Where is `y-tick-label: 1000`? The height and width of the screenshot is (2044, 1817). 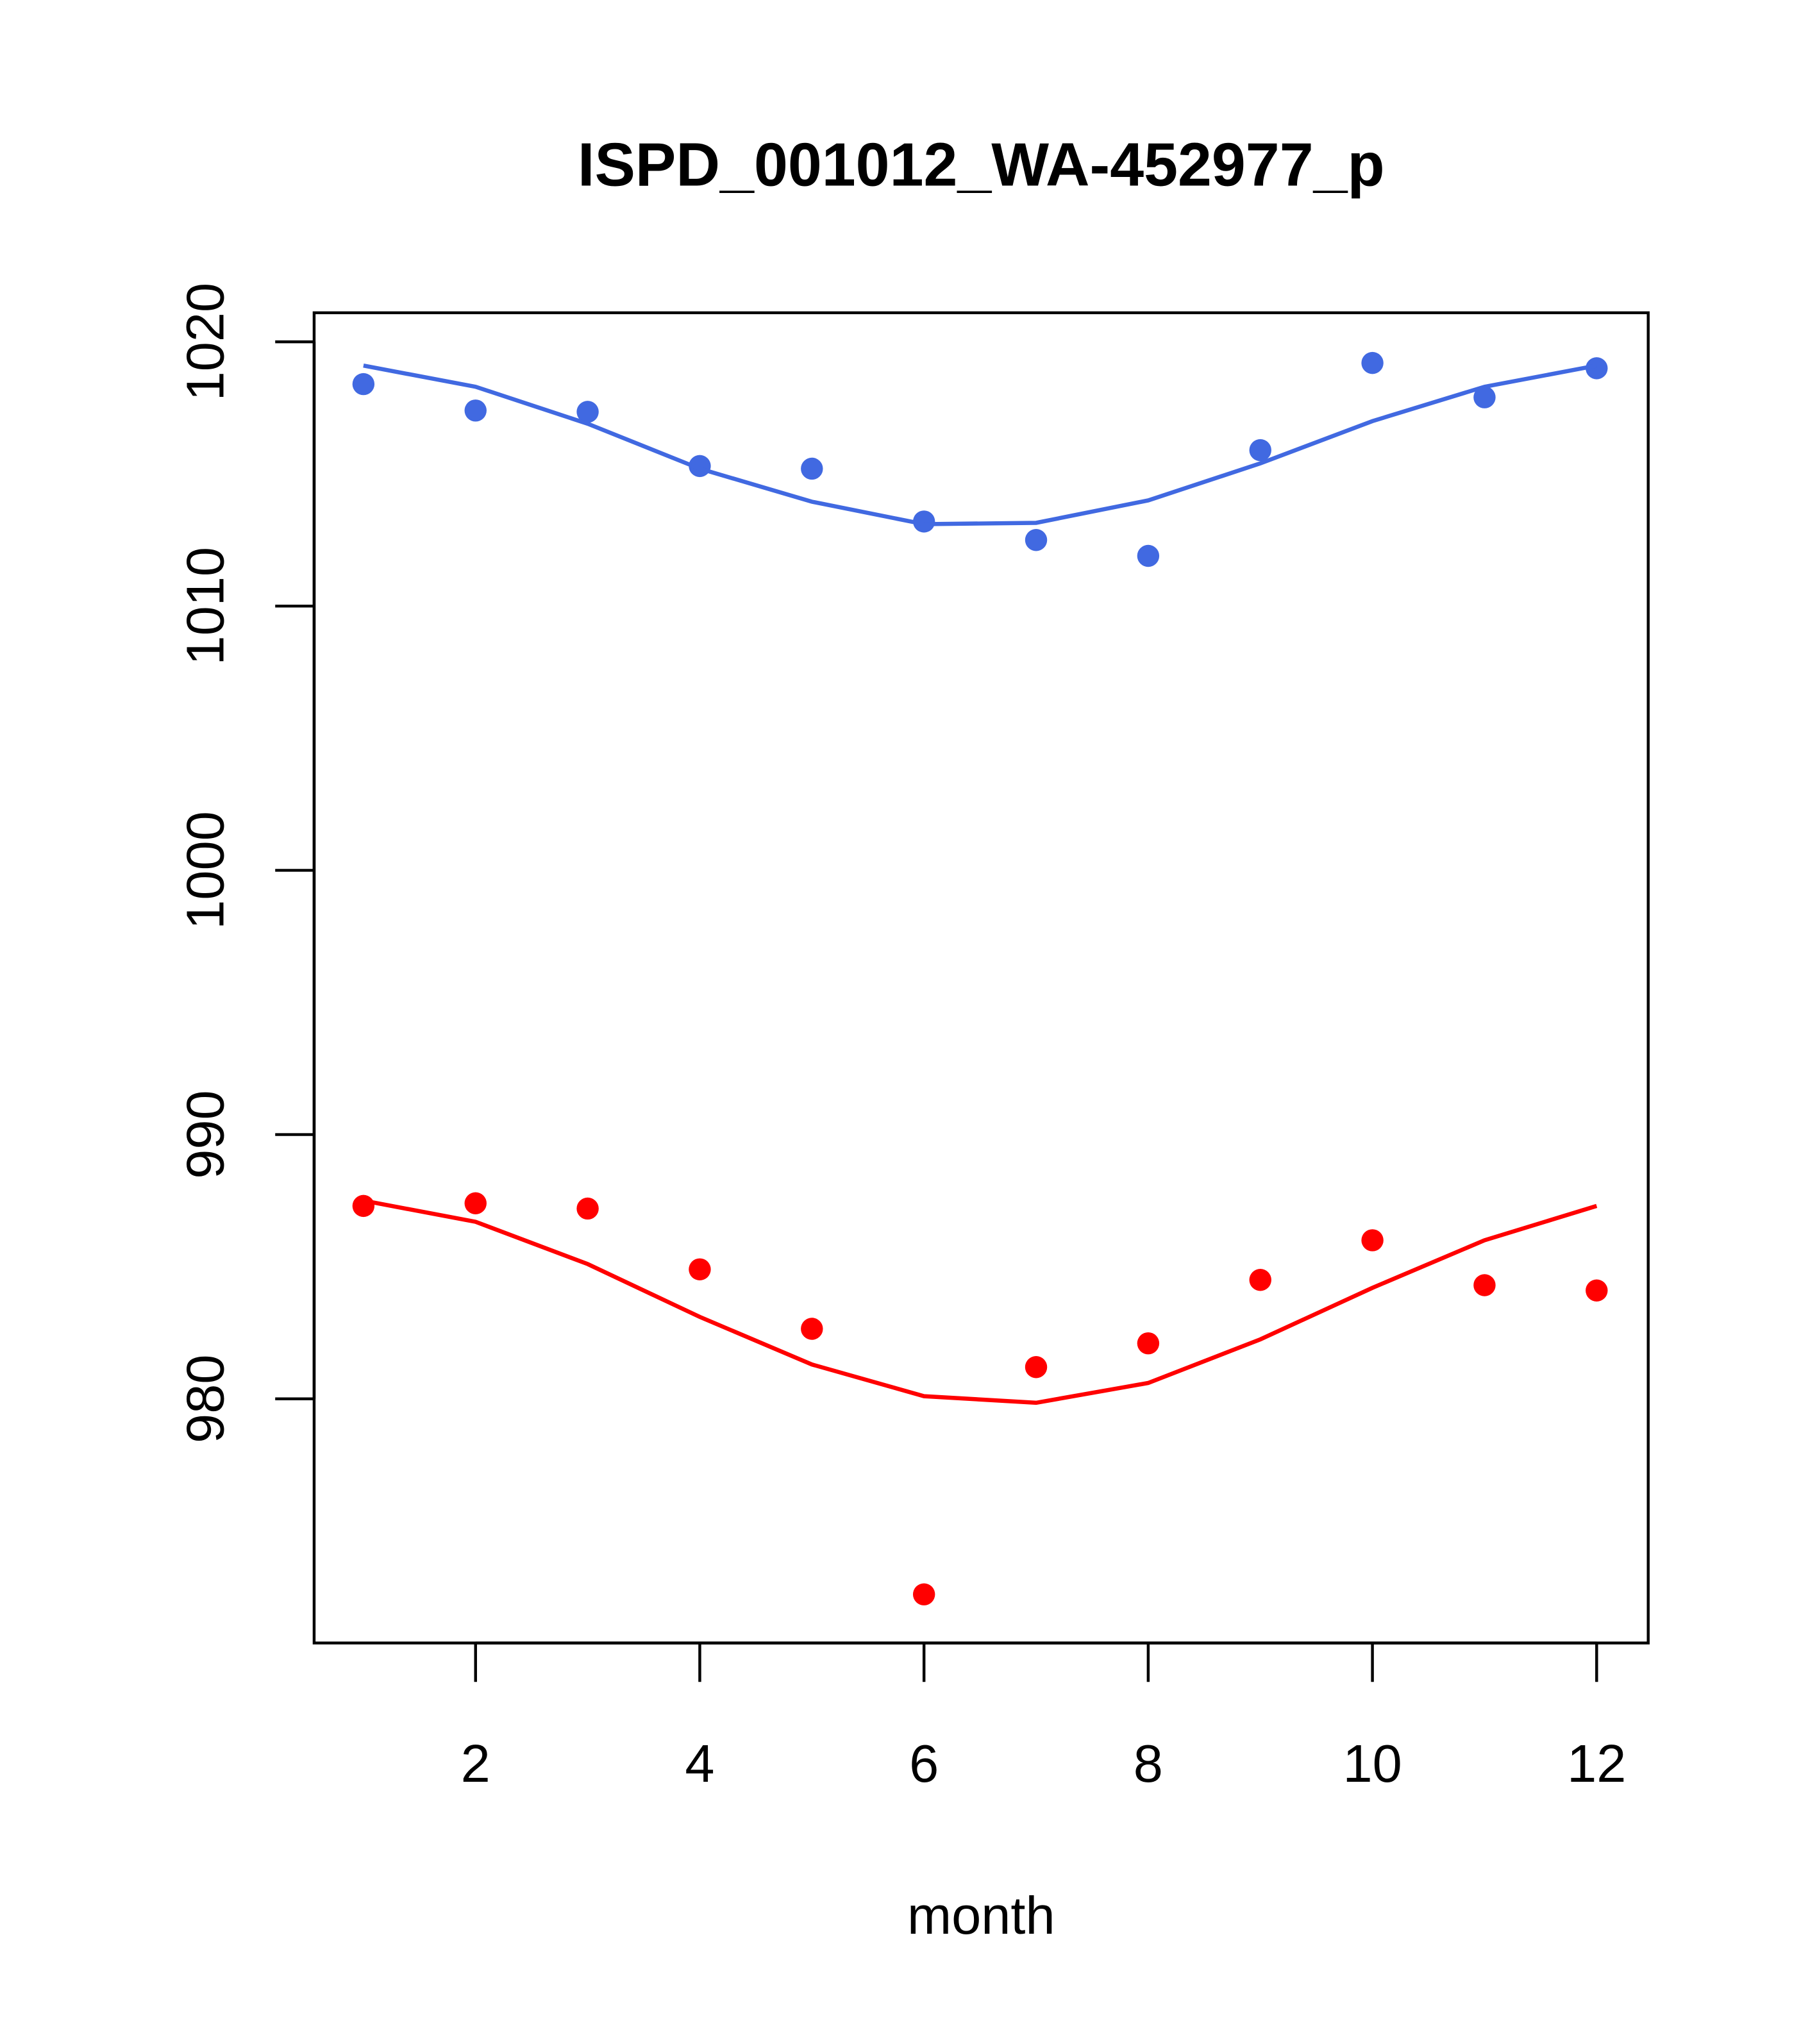
y-tick-label: 1000 is located at coordinates (205, 871).